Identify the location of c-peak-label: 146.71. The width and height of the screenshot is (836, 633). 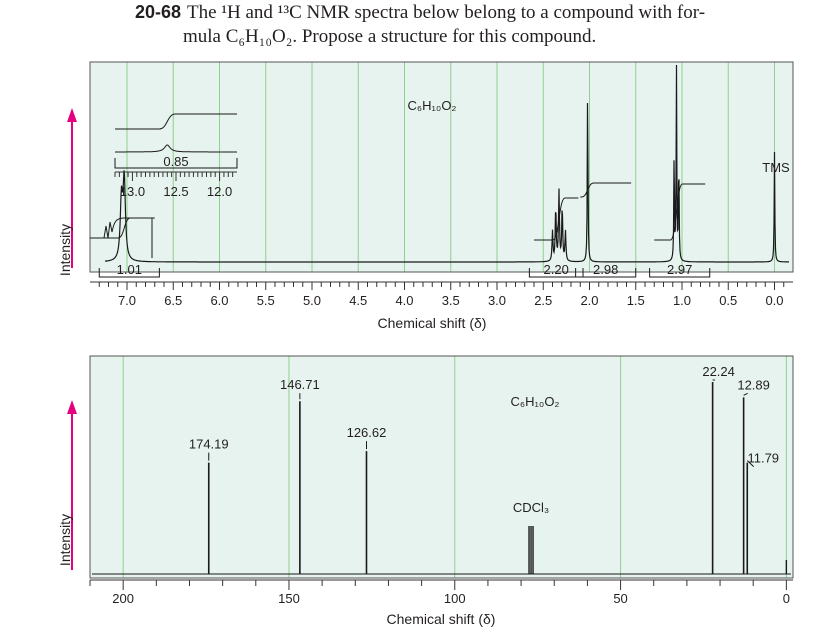
(300, 384).